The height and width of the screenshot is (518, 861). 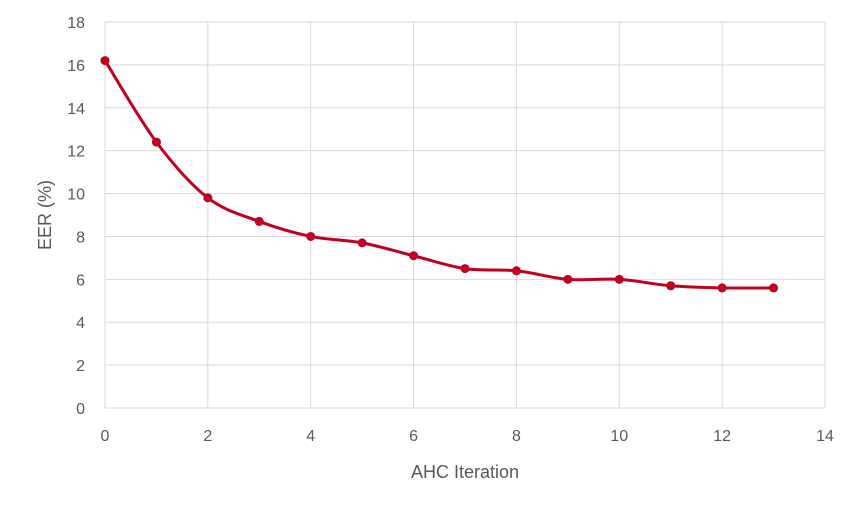 I want to click on y-tick-label: 2, so click(x=80, y=366).